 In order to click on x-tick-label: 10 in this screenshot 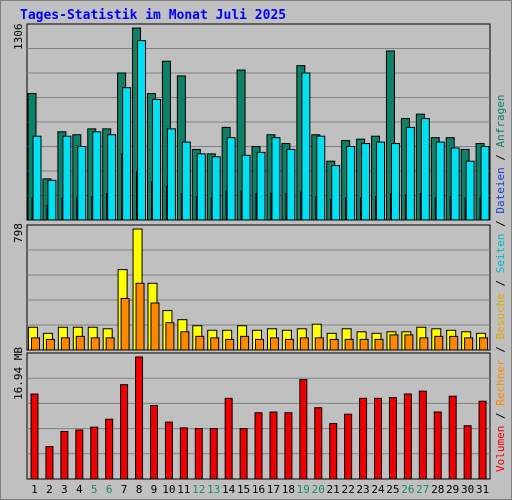, I will do `click(168, 489)`.